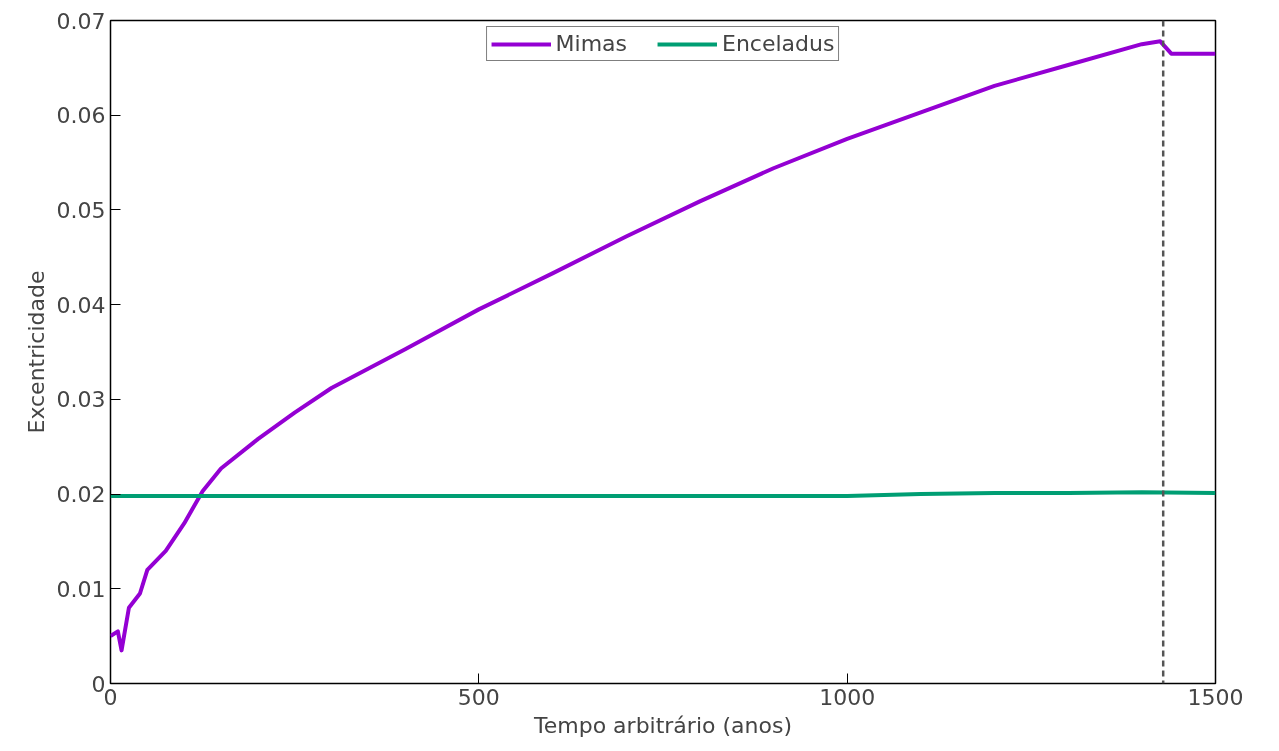 The height and width of the screenshot is (751, 1279). What do you see at coordinates (81, 589) in the screenshot?
I see `y-tick-label: 0.01` at bounding box center [81, 589].